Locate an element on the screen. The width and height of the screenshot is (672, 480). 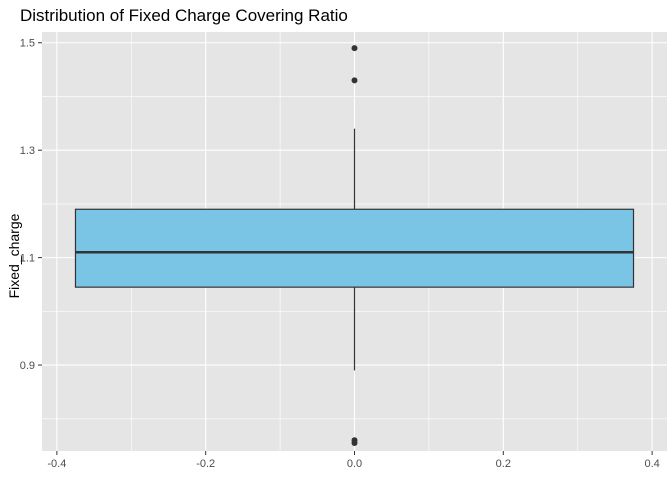
interquartile-box is located at coordinates (354, 248).